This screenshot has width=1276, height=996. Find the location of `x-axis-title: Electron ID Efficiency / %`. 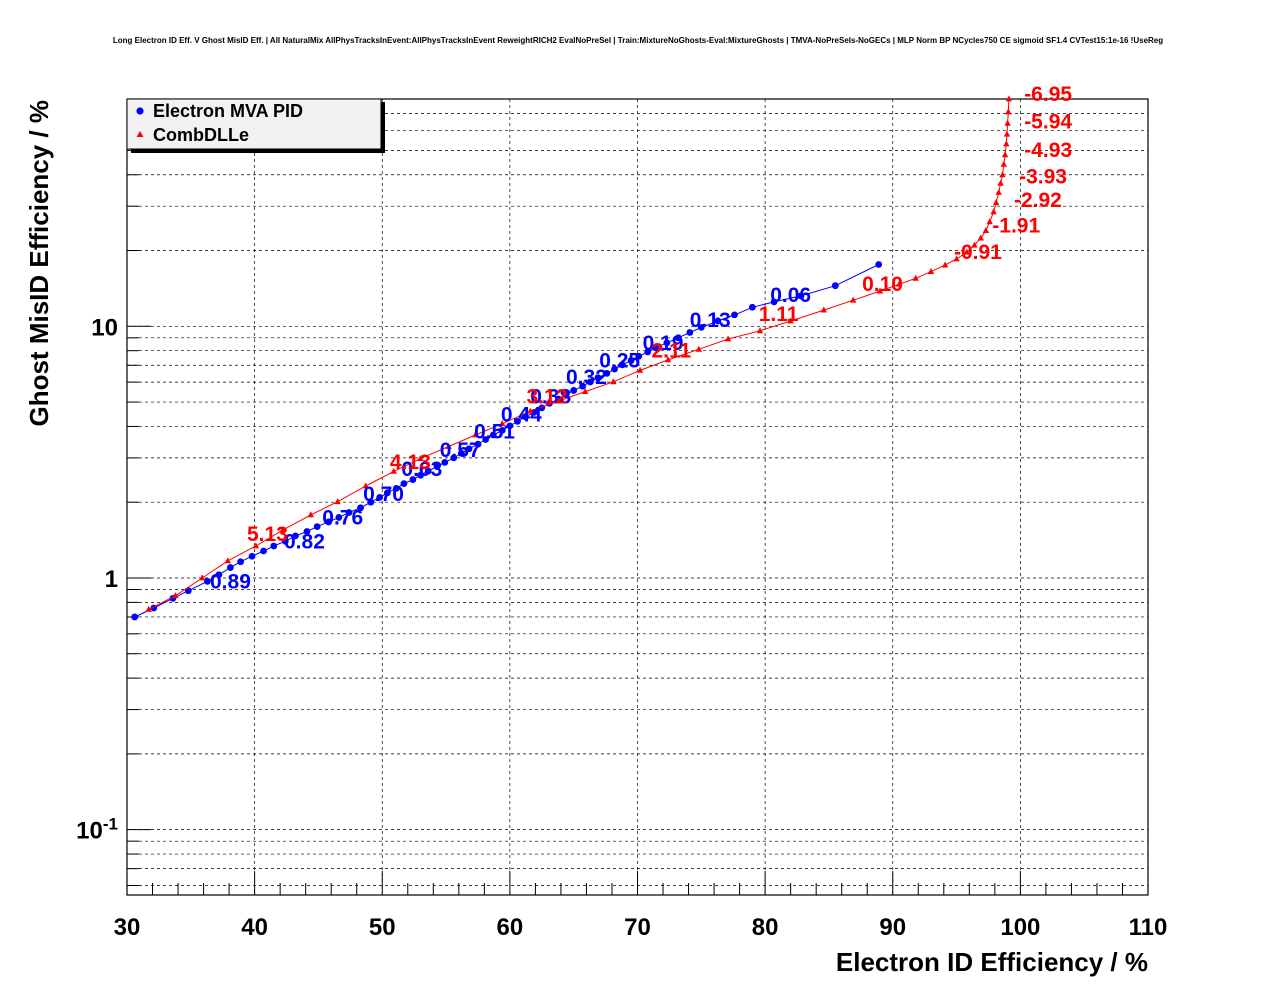

x-axis-title: Electron ID Efficiency / % is located at coordinates (992, 962).